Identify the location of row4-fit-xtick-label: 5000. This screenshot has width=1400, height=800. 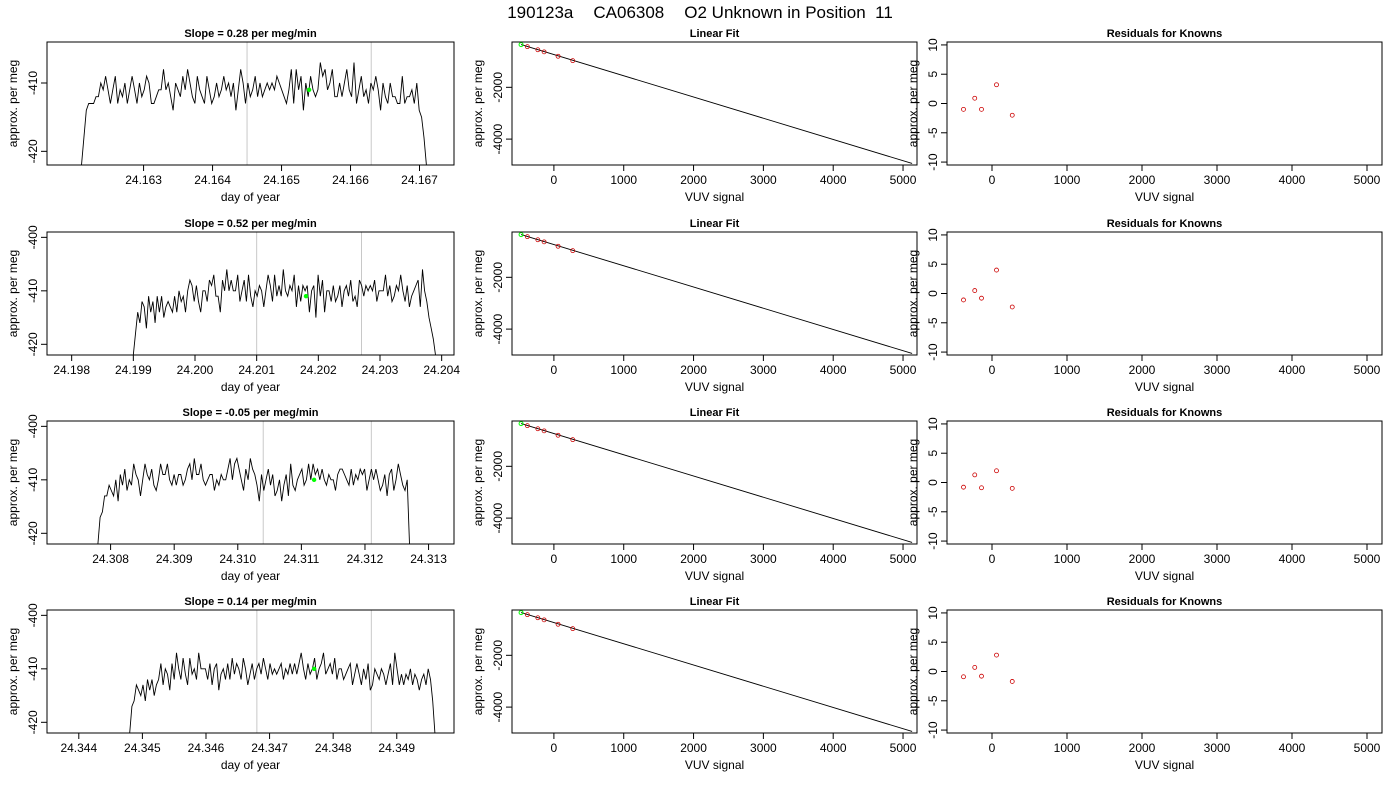
(903, 748).